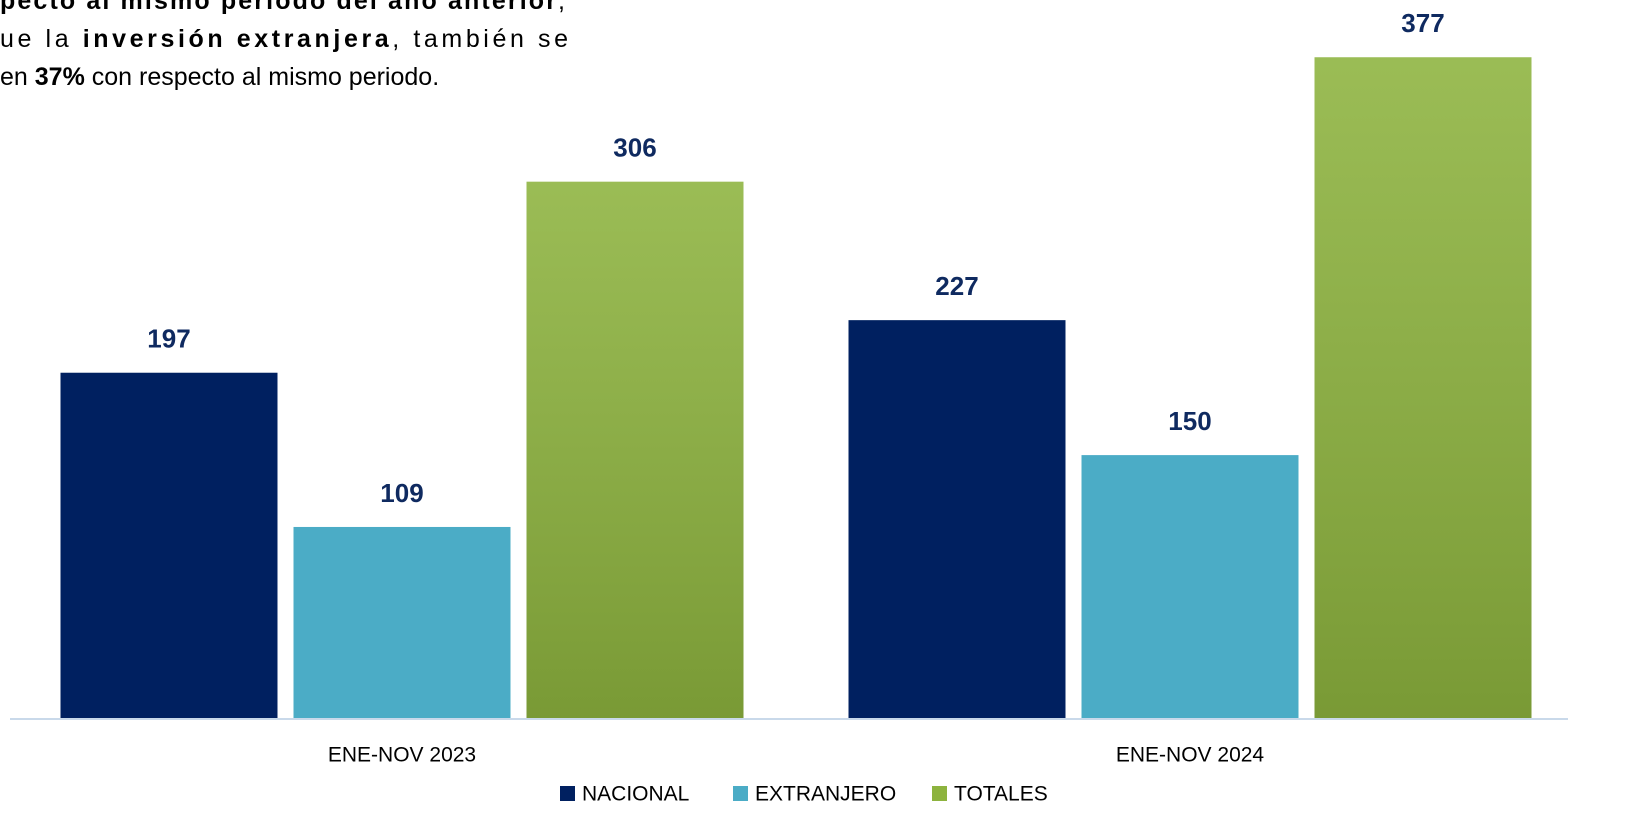  I want to click on x-tick-label: ENE-NOV 2024, so click(1190, 755).